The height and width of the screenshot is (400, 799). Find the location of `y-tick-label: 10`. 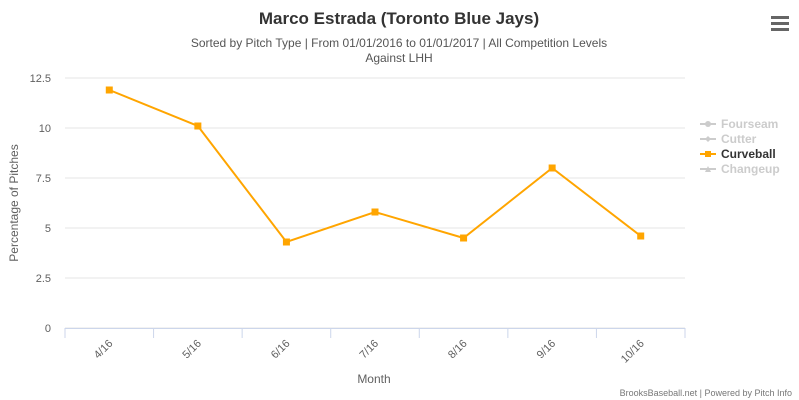

y-tick-label: 10 is located at coordinates (45, 129).